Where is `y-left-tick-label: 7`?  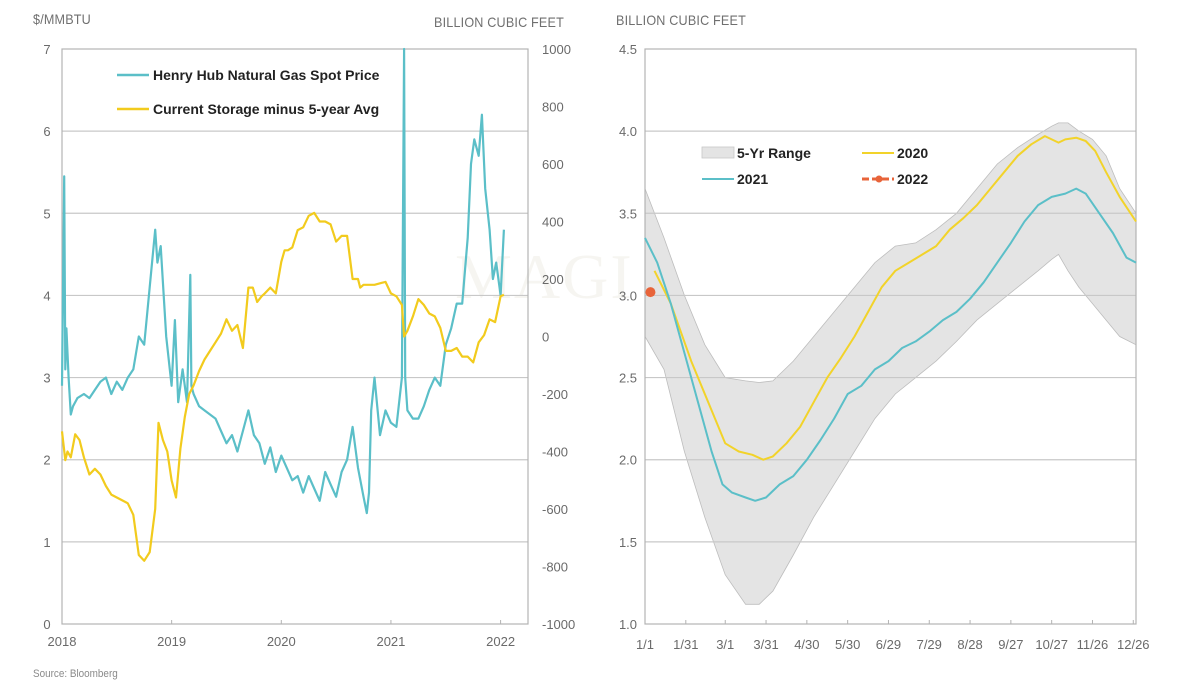
y-left-tick-label: 7 is located at coordinates (46, 49).